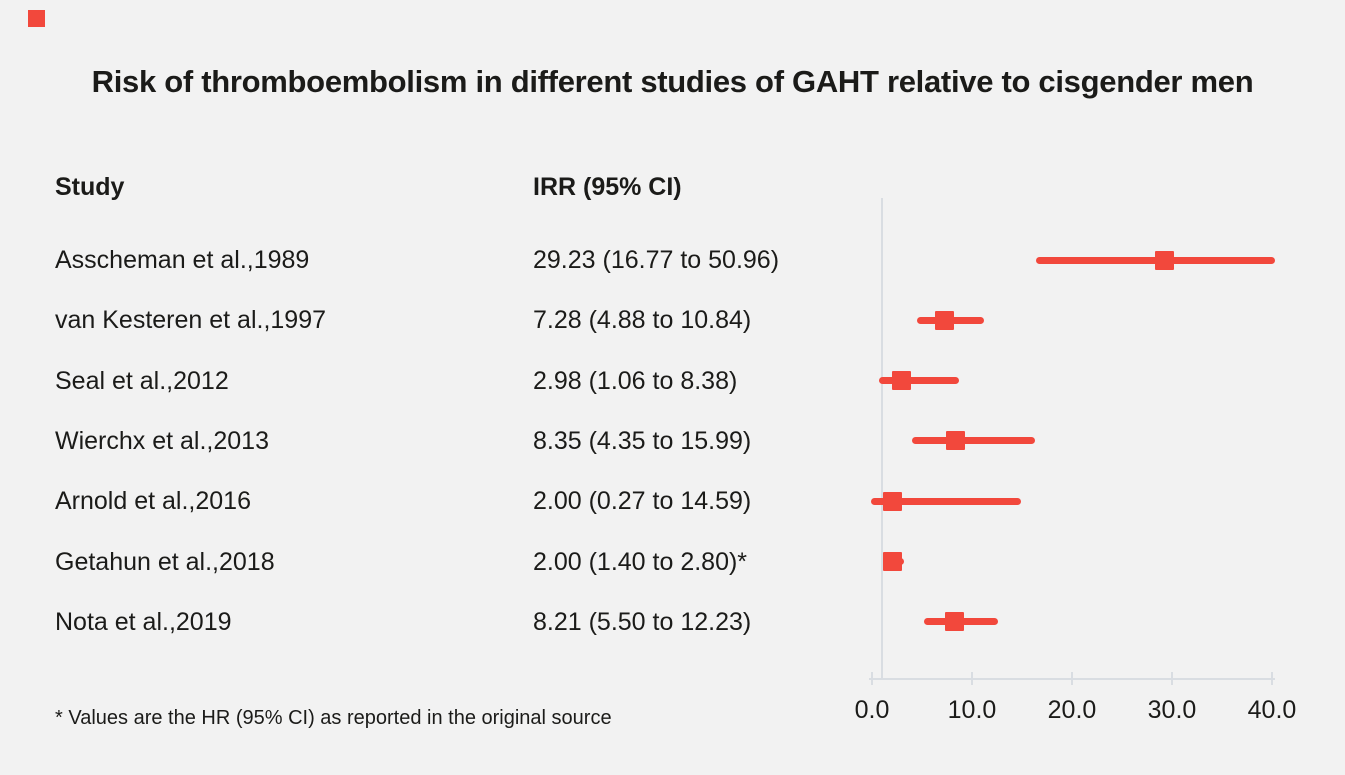 The height and width of the screenshot is (775, 1345). I want to click on study-name: Nota et al.,2019, so click(143, 621).